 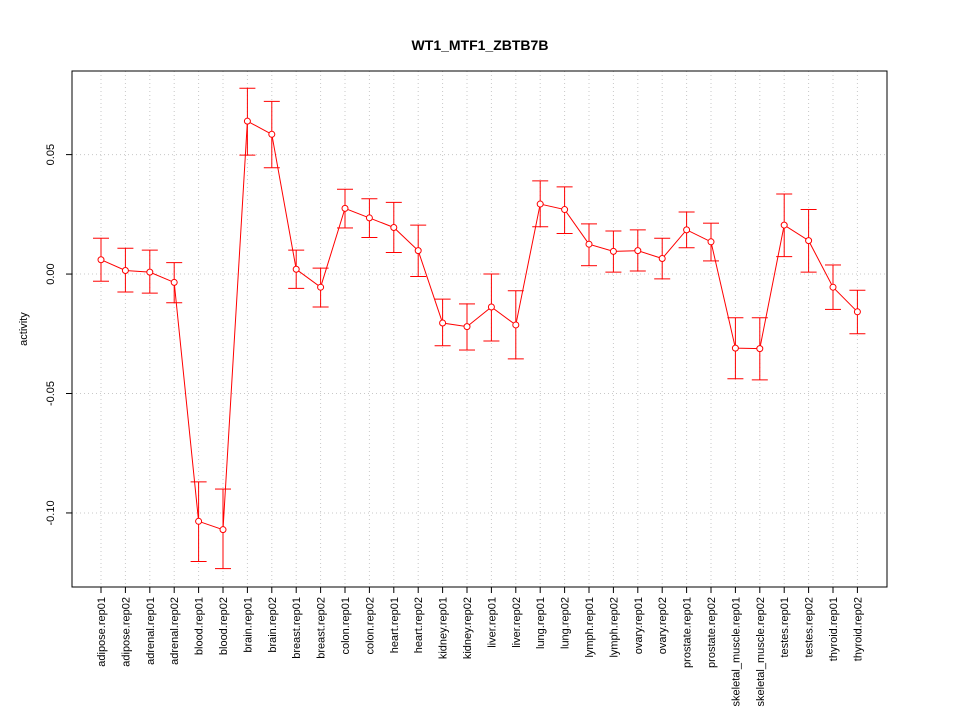 What do you see at coordinates (126, 632) in the screenshot?
I see `x-tick-label: adipose.rep02` at bounding box center [126, 632].